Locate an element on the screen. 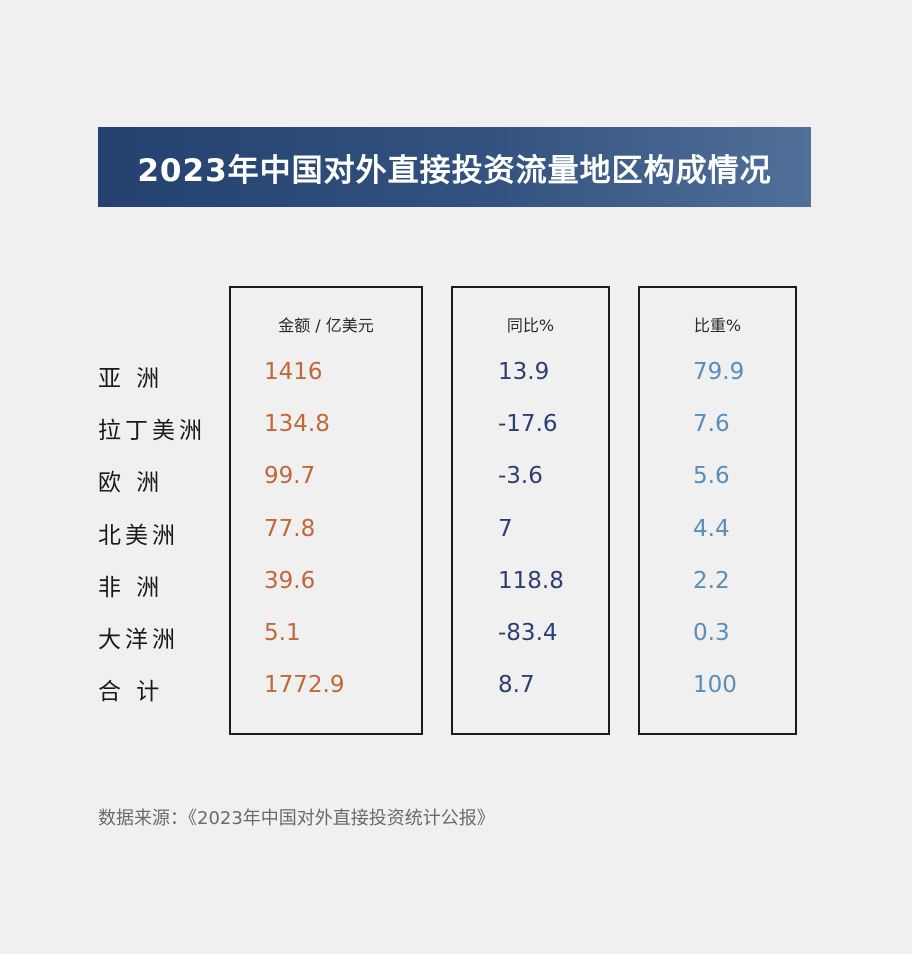 This screenshot has height=954, width=912. amount-cell: 1416 is located at coordinates (293, 372).